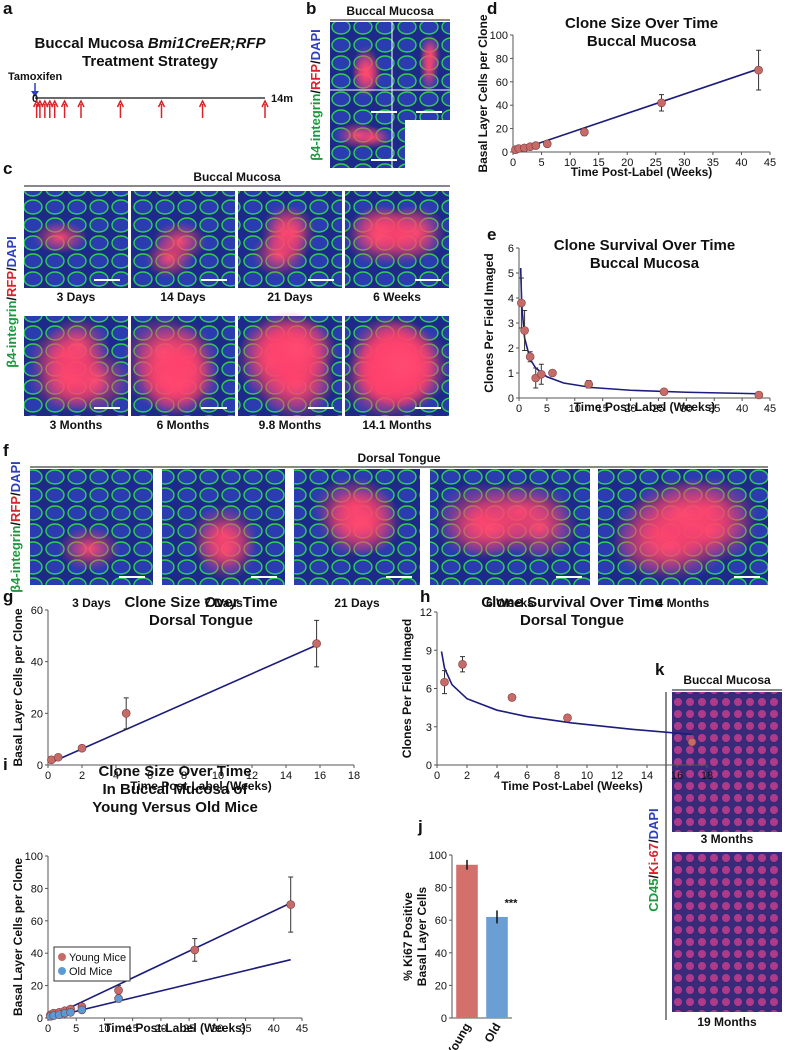  Describe the element at coordinates (245, 1029) in the screenshot. I see `x-tick-label: 35` at that location.